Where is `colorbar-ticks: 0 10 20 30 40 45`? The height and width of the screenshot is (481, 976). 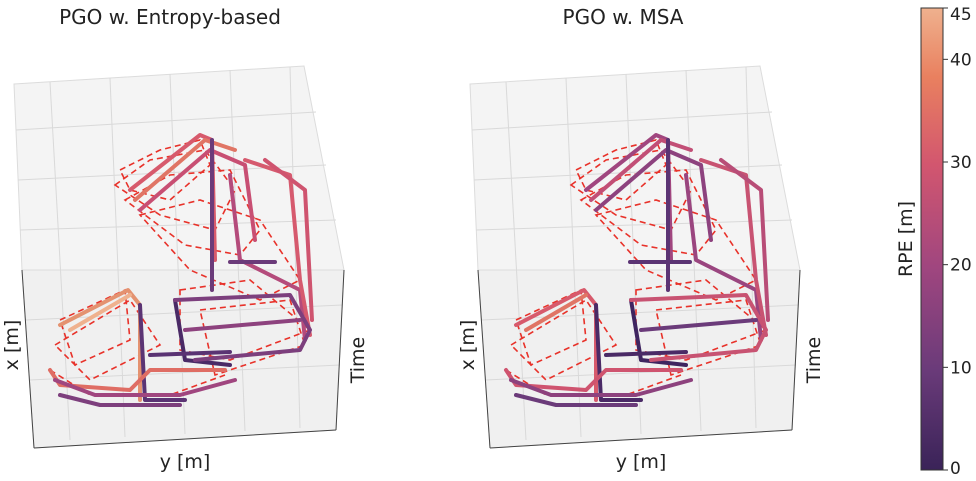 colorbar-ticks: 0 10 20 30 40 45 is located at coordinates (957, 242).